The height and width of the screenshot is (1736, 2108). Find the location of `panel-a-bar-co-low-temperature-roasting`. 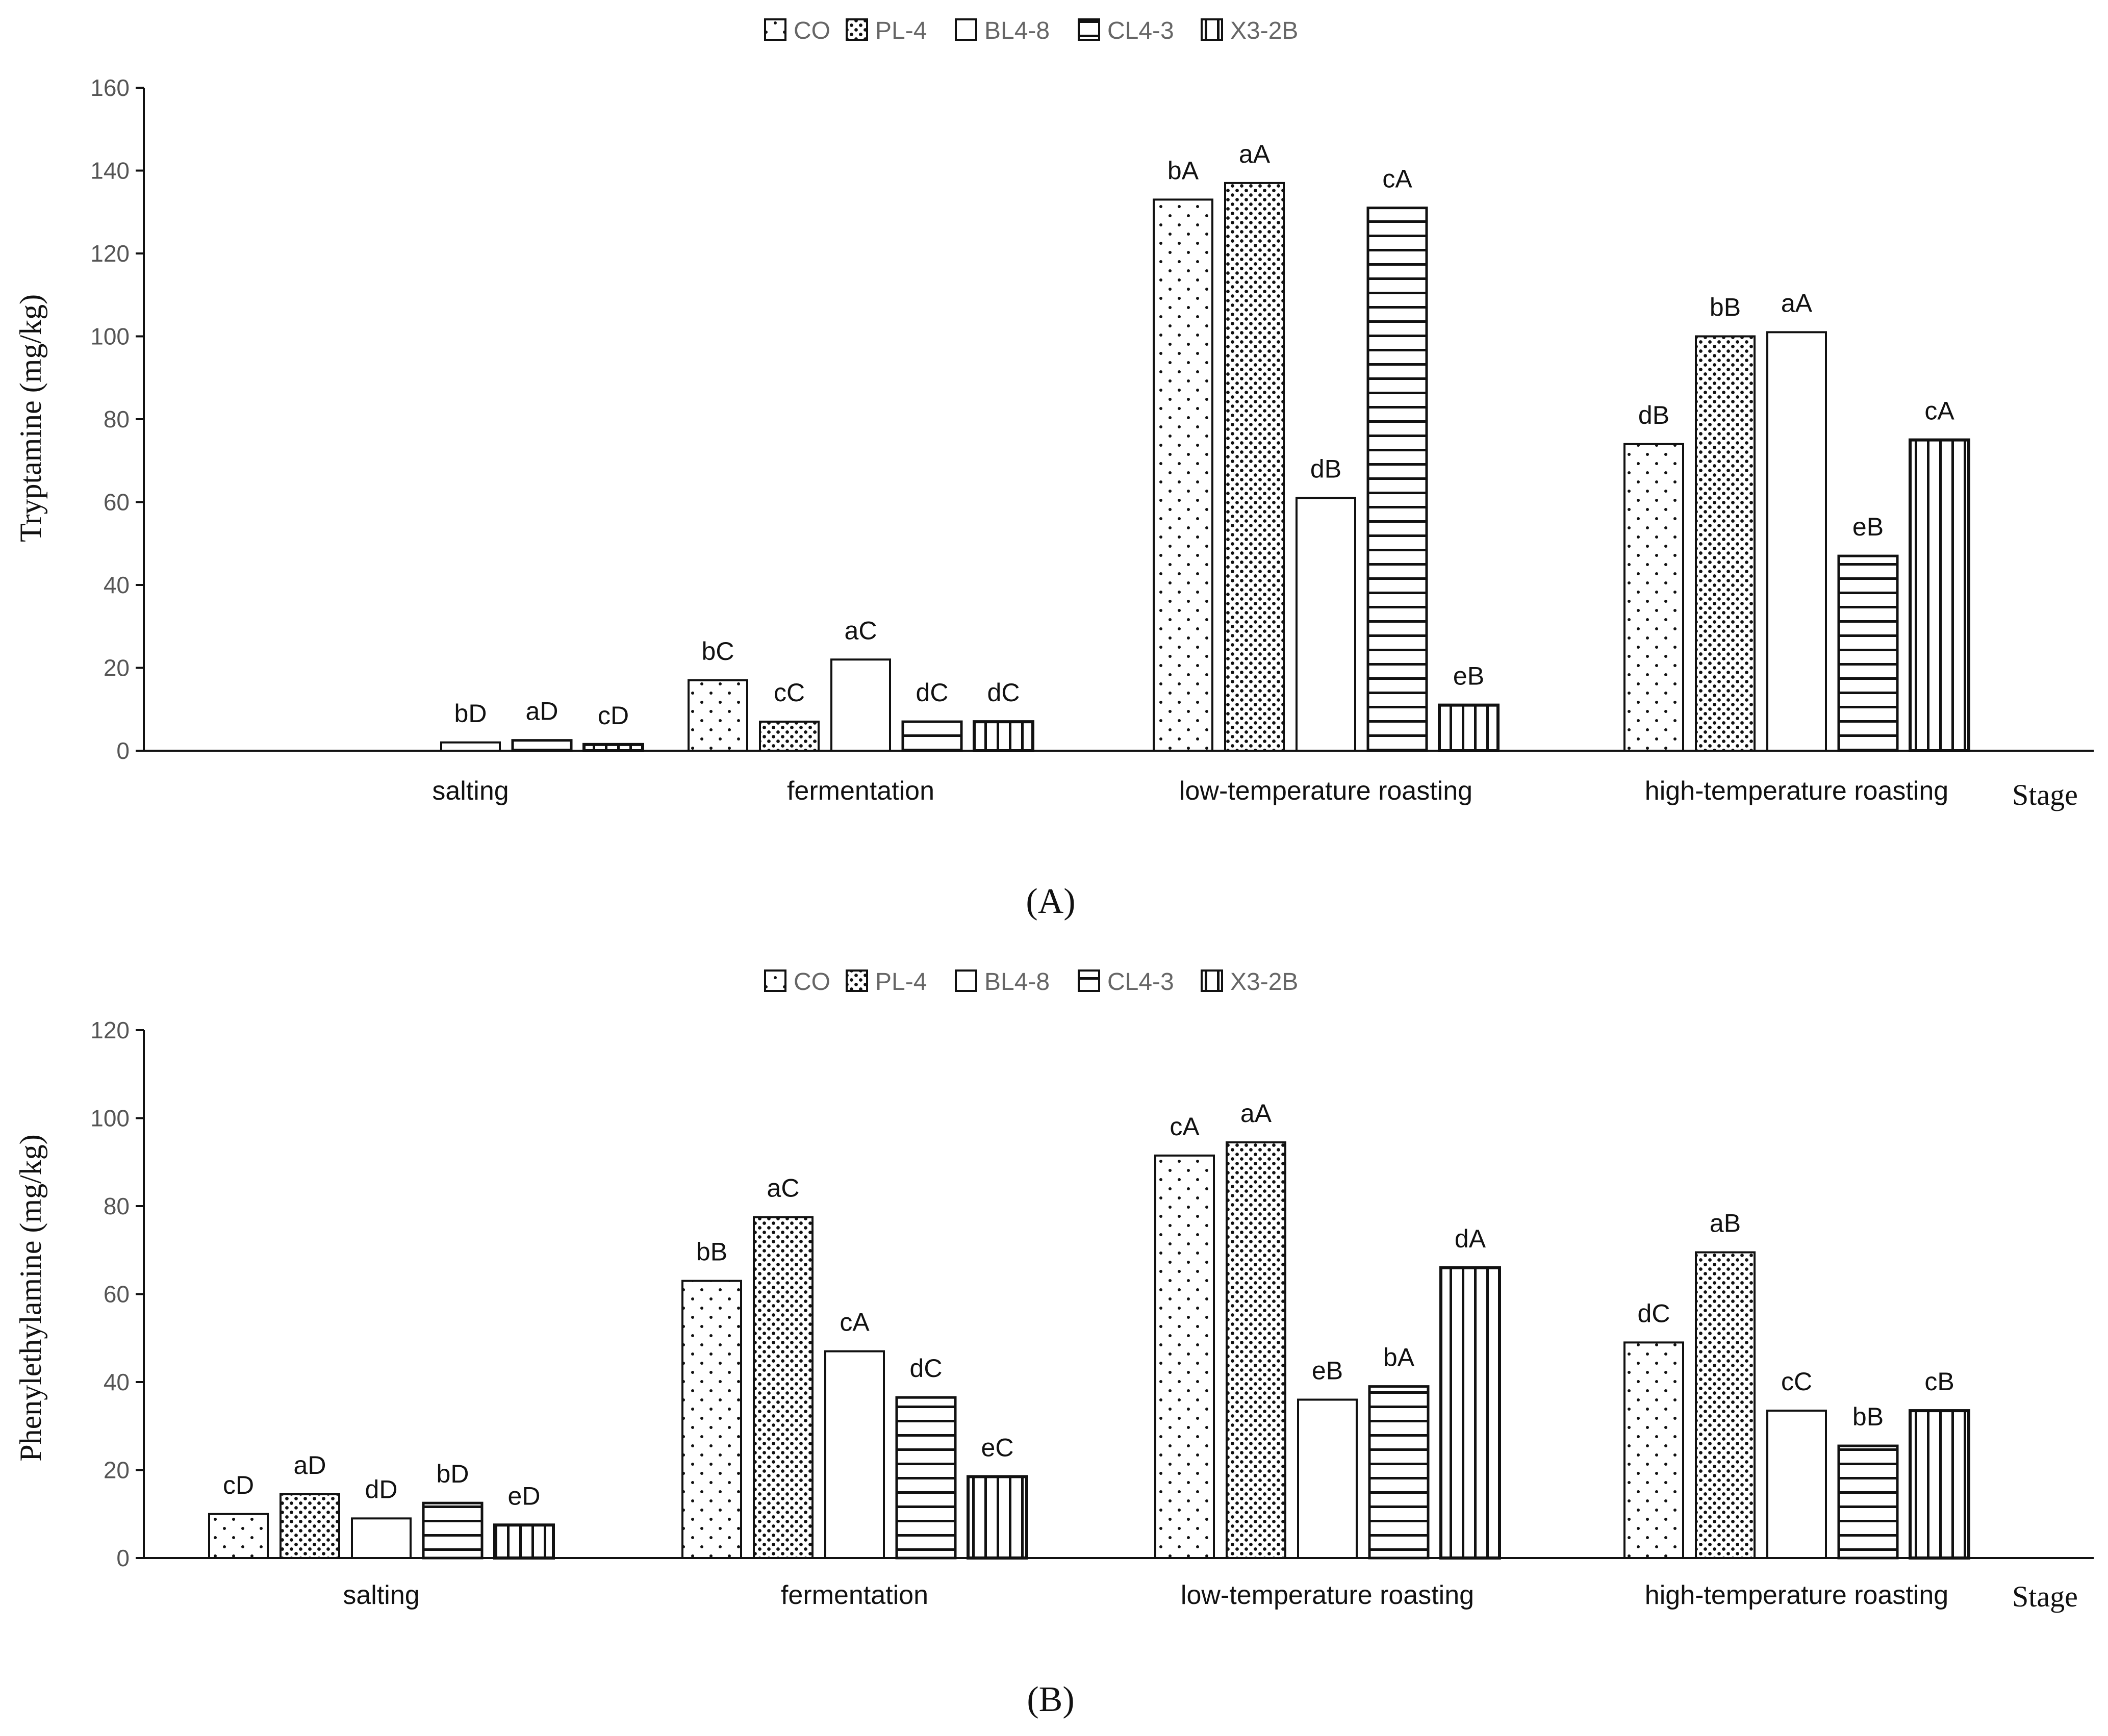

panel-a-bar-co-low-temperature-roasting is located at coordinates (1183, 475).